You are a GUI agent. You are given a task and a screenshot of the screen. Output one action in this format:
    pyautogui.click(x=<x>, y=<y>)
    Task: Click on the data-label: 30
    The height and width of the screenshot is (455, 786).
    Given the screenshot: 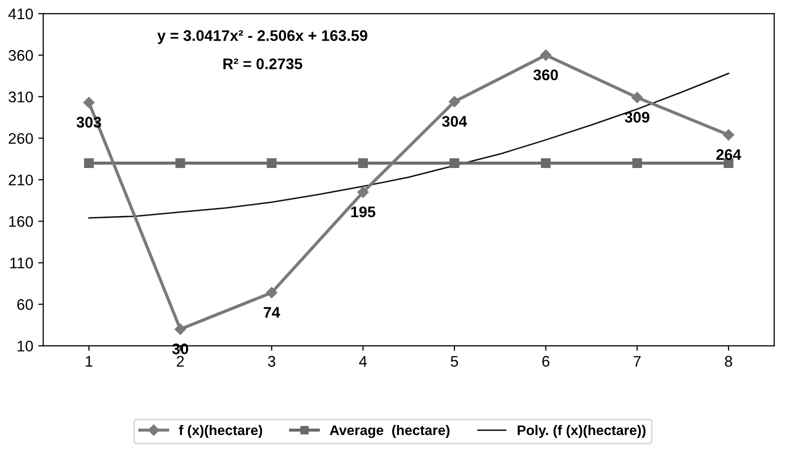 What is the action you would take?
    pyautogui.click(x=180, y=348)
    